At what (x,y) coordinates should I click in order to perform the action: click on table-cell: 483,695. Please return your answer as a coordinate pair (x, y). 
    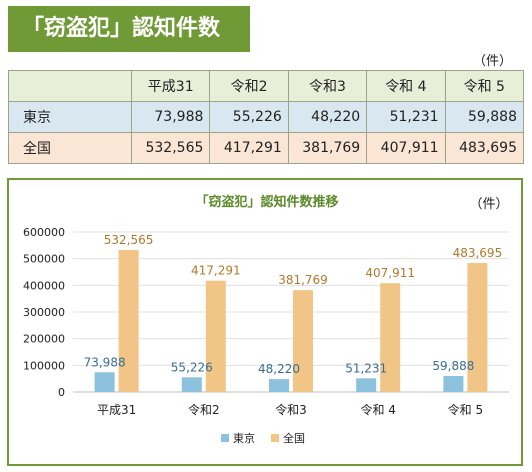
    Looking at the image, I should click on (484, 148).